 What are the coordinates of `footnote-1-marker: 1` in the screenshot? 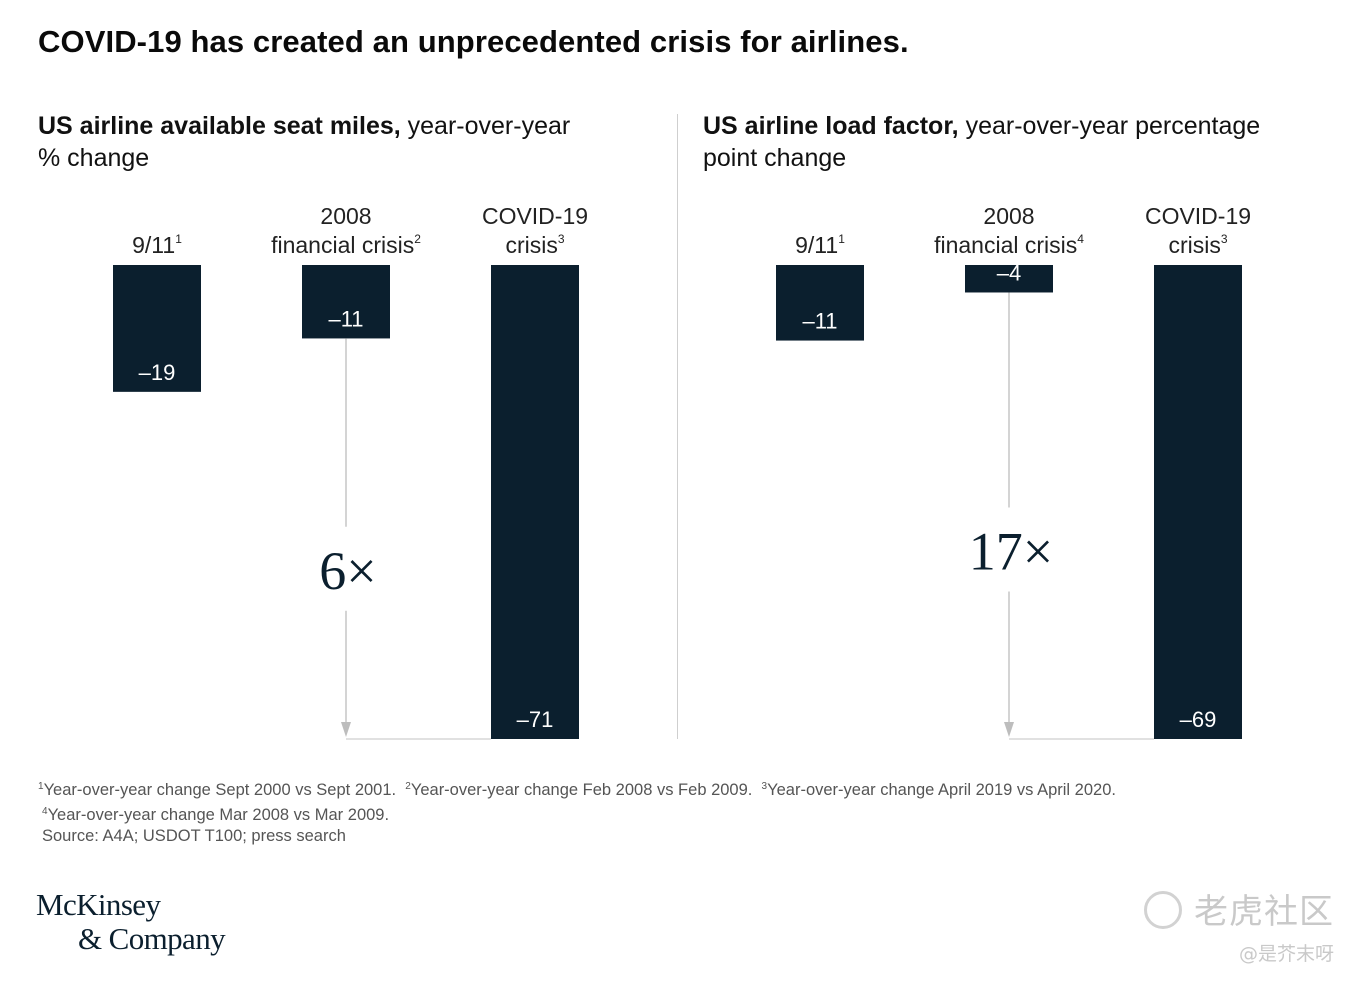 It's located at (41, 786).